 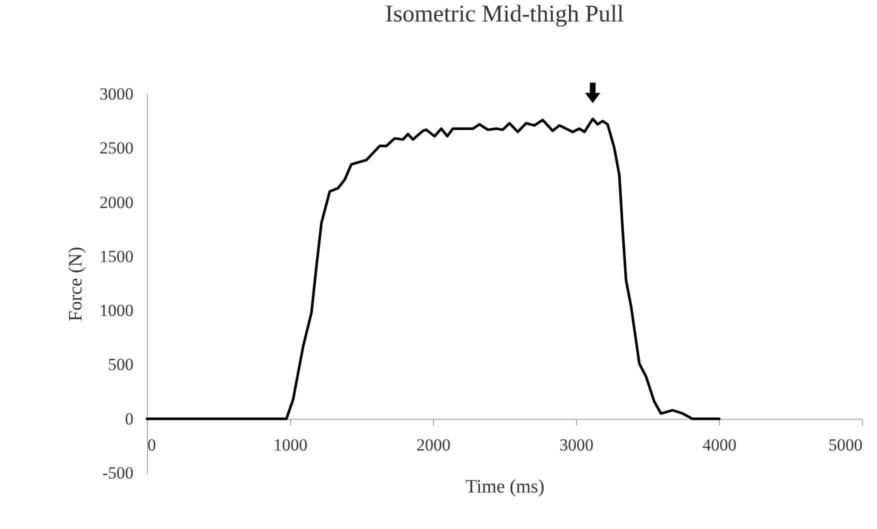 I want to click on y-tick-label: 500, so click(x=121, y=364).